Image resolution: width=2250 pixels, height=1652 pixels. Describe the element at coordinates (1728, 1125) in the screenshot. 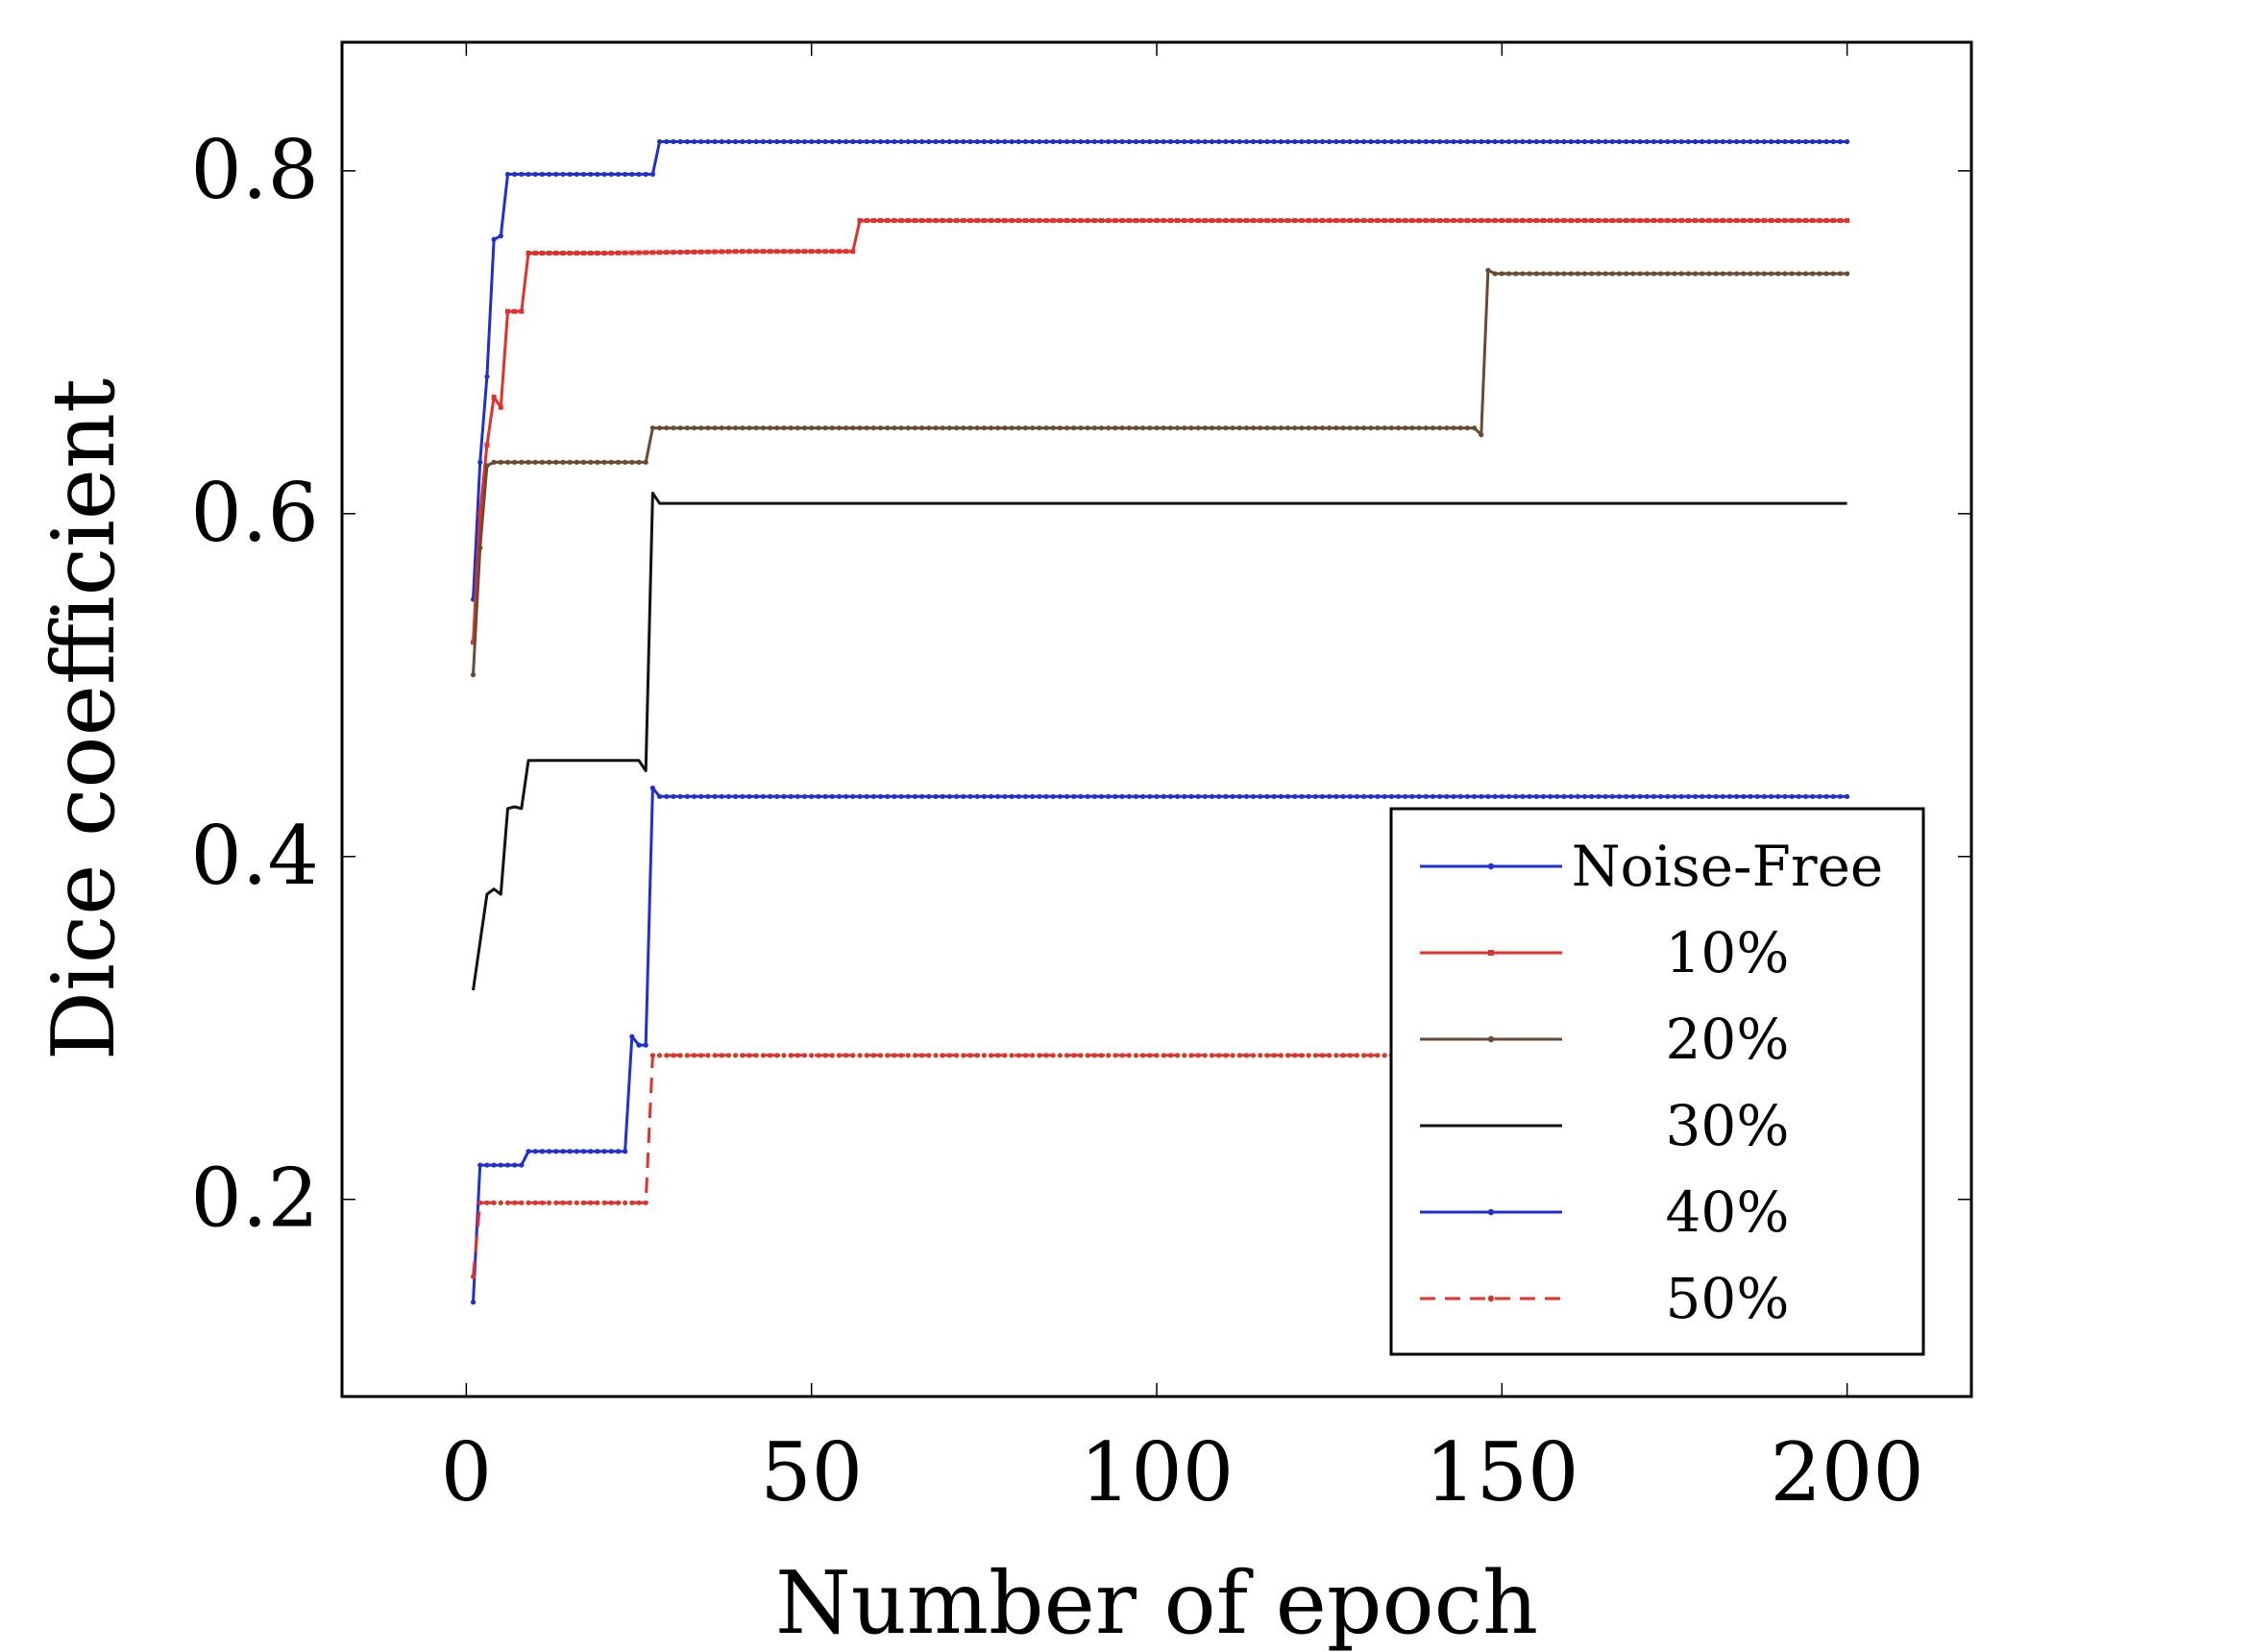

I see `legend-label: 30%` at that location.